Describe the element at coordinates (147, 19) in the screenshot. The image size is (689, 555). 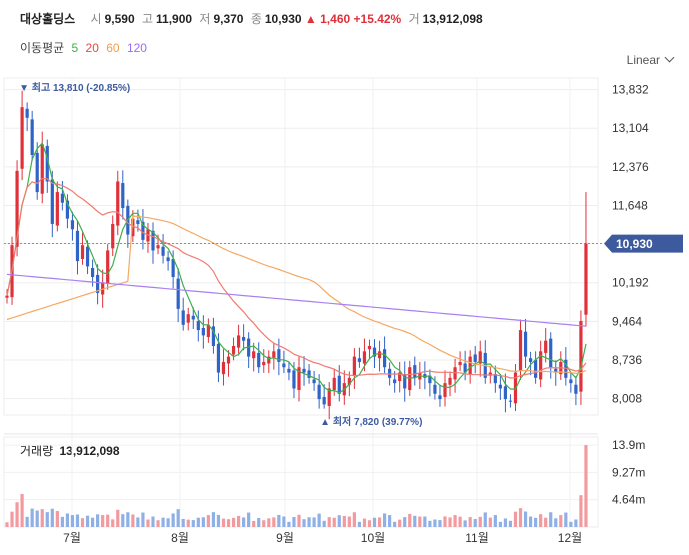
I see `high-label: 고` at that location.